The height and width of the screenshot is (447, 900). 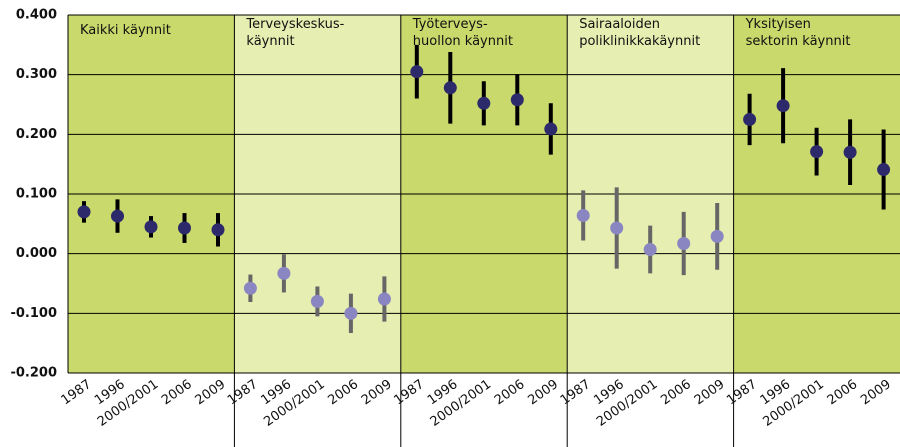 I want to click on panel-title-line: poliklinikkakäynnit, so click(x=639, y=41).